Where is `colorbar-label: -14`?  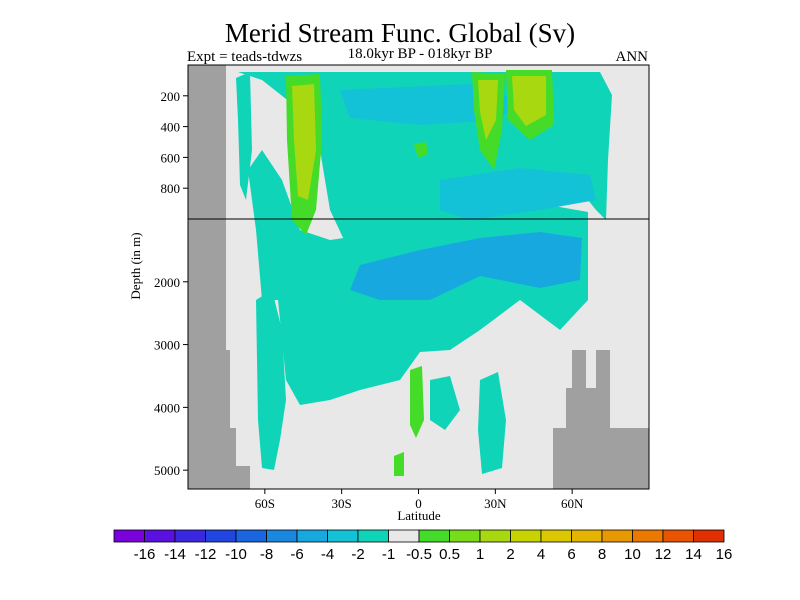 colorbar-label: -14 is located at coordinates (175, 554).